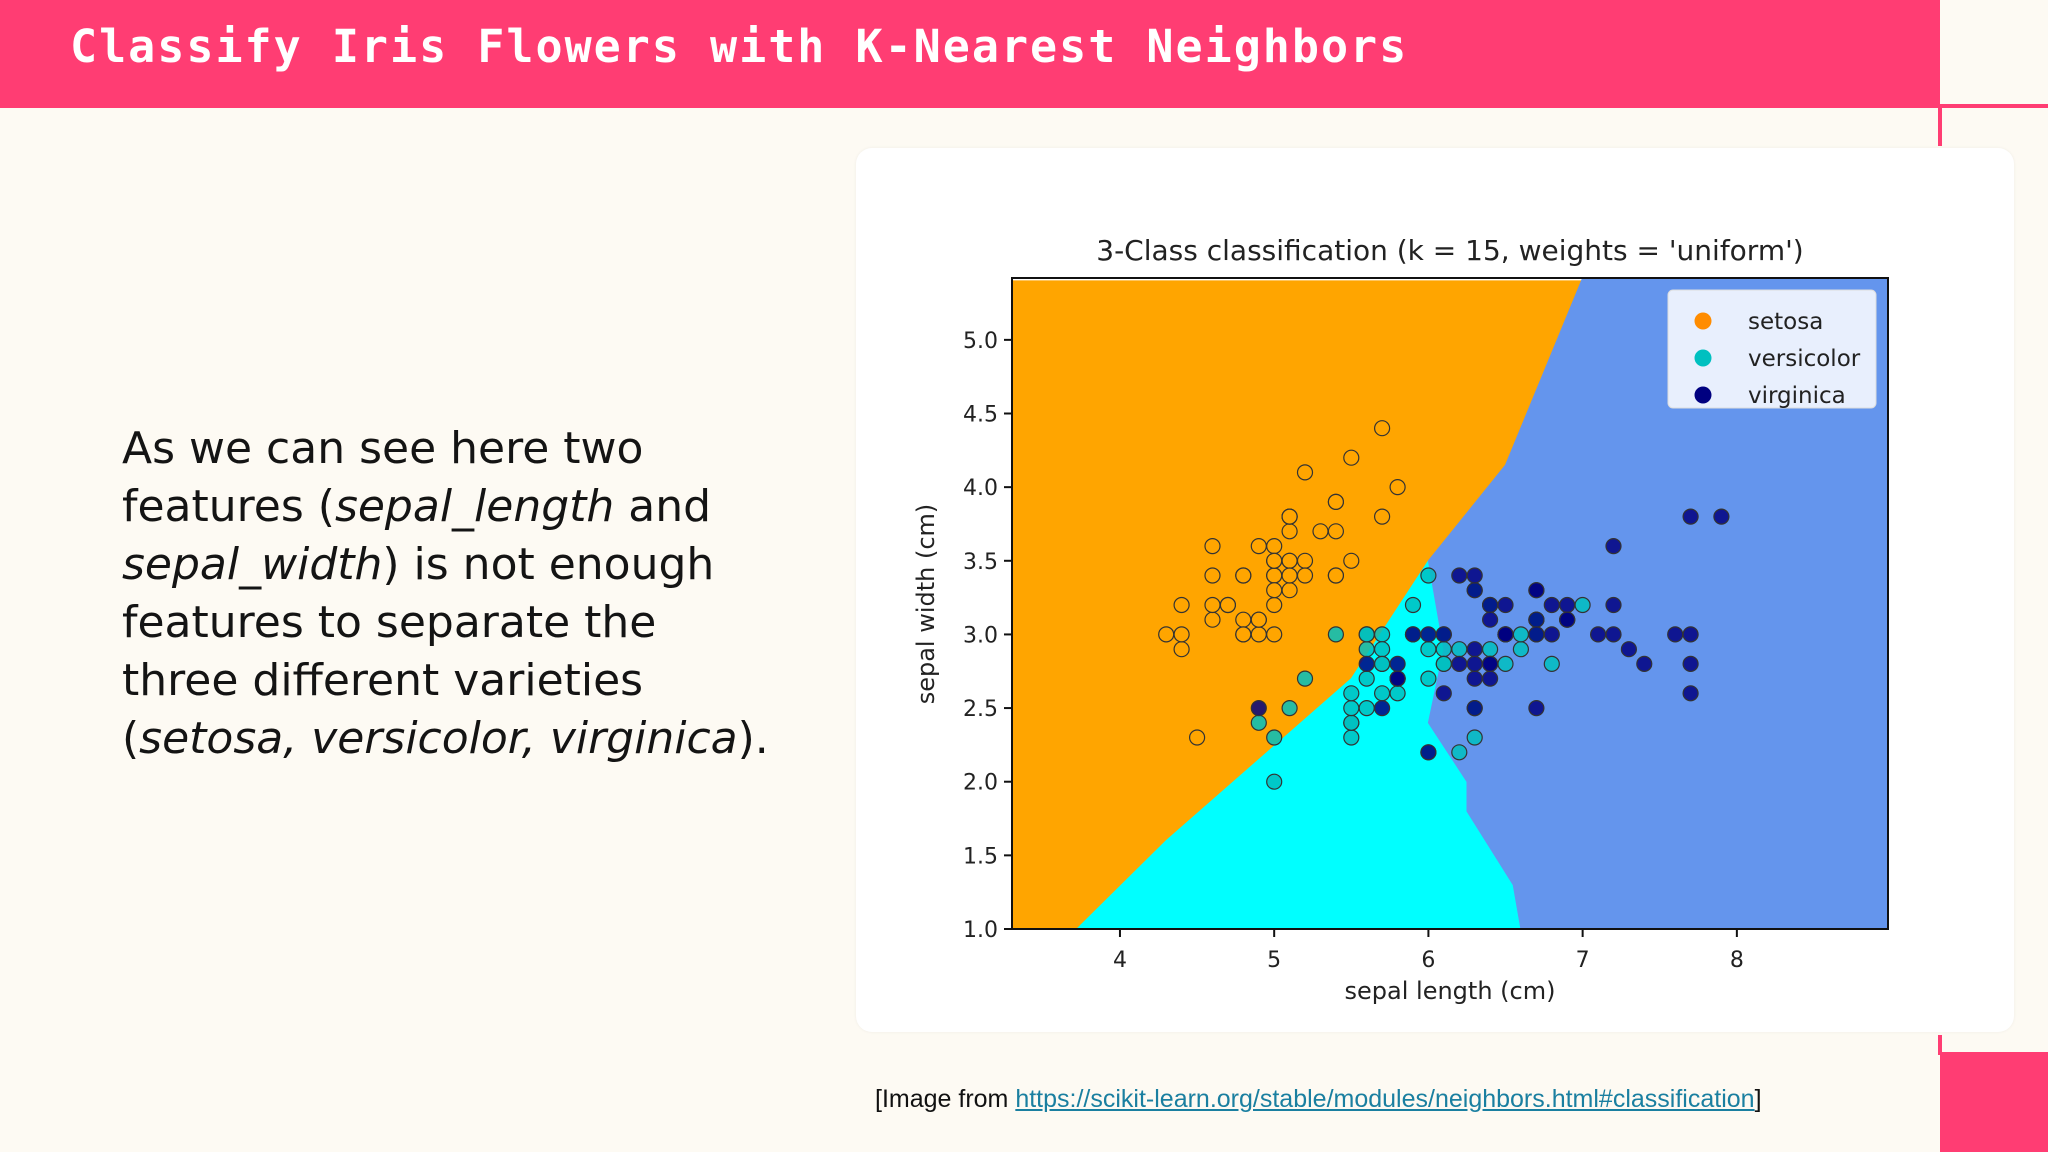 The height and width of the screenshot is (1152, 2048). I want to click on y-tick-label: 2.0, so click(980, 783).